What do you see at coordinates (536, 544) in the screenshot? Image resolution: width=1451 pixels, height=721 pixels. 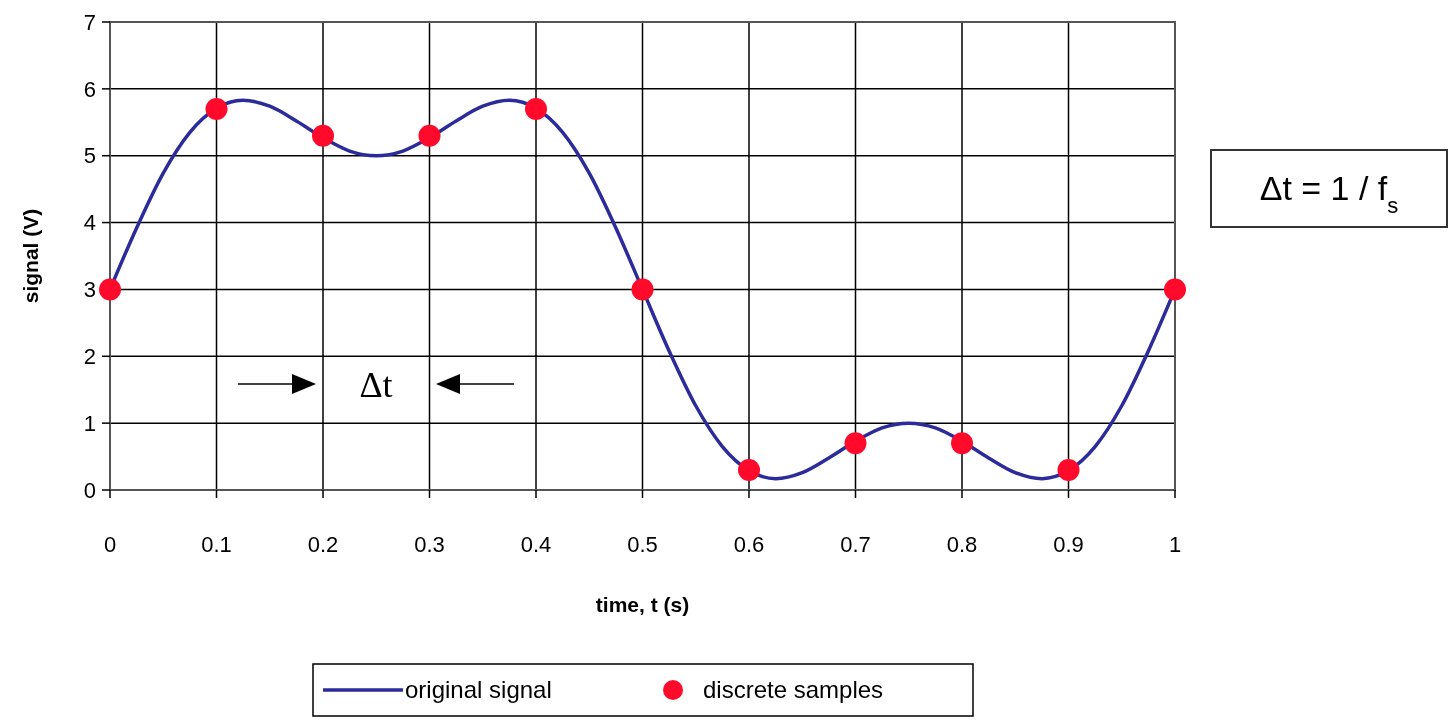 I see `x-tick-label: 0.4` at bounding box center [536, 544].